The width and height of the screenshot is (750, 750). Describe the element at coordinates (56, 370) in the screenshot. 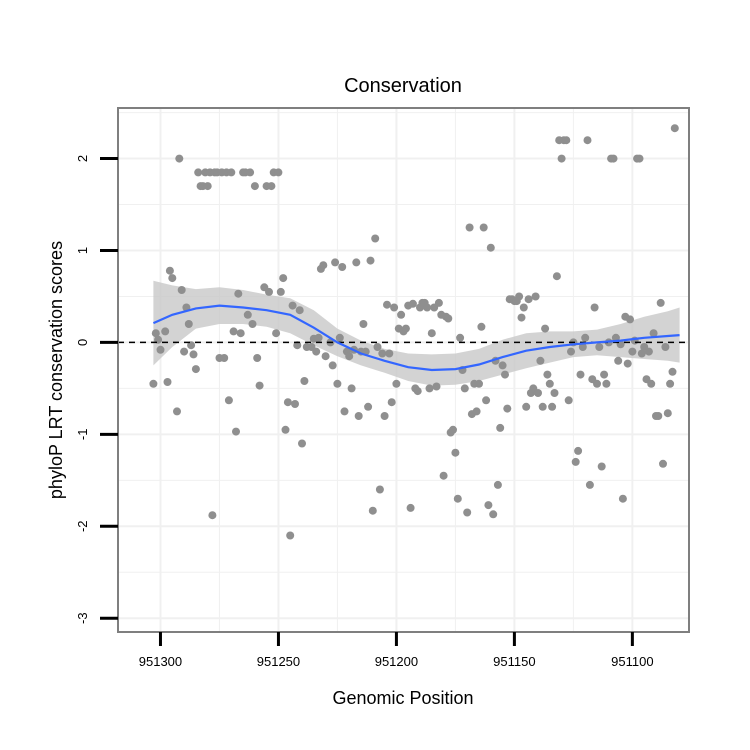

I see `y-axis-title: phyloP LRT conservation scores` at that location.